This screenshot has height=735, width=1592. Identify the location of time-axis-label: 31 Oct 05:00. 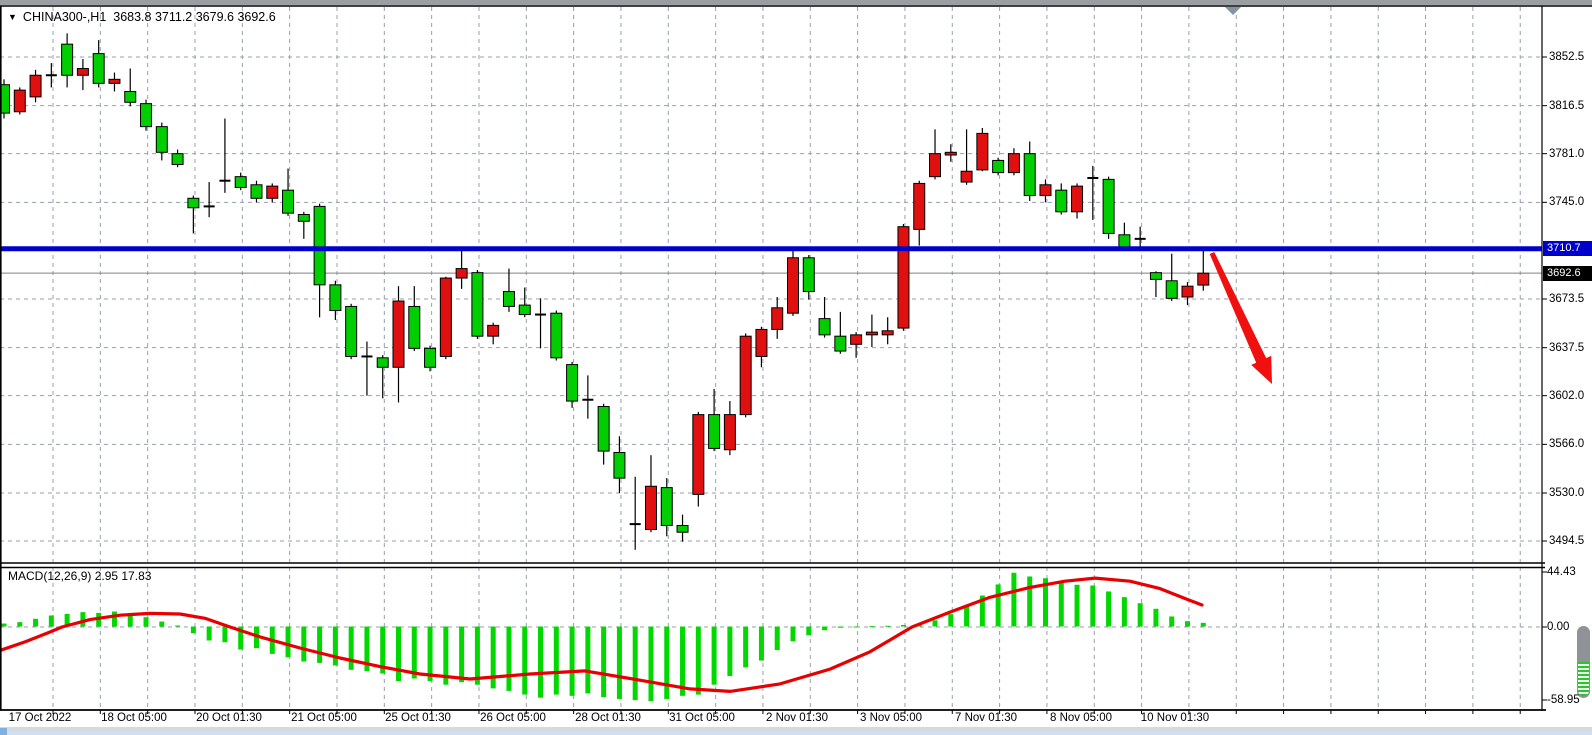
(702, 718).